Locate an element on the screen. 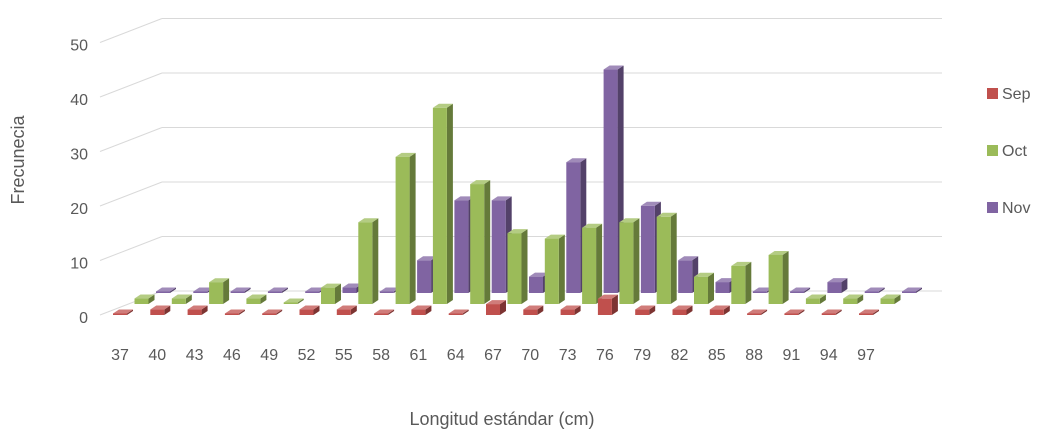 This screenshot has width=1049, height=434. legend-label: Oct is located at coordinates (1014, 151).